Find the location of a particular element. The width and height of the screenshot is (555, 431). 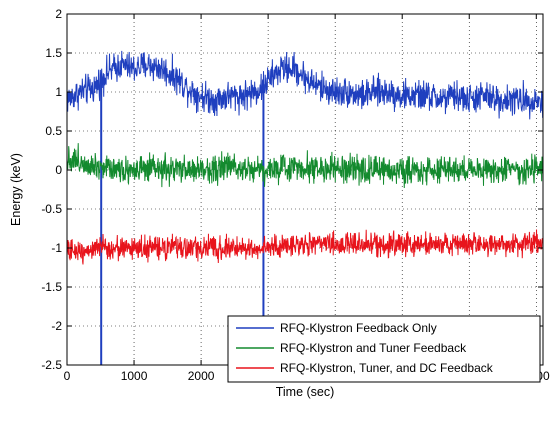

x-tick-label: 2000 is located at coordinates (201, 376).